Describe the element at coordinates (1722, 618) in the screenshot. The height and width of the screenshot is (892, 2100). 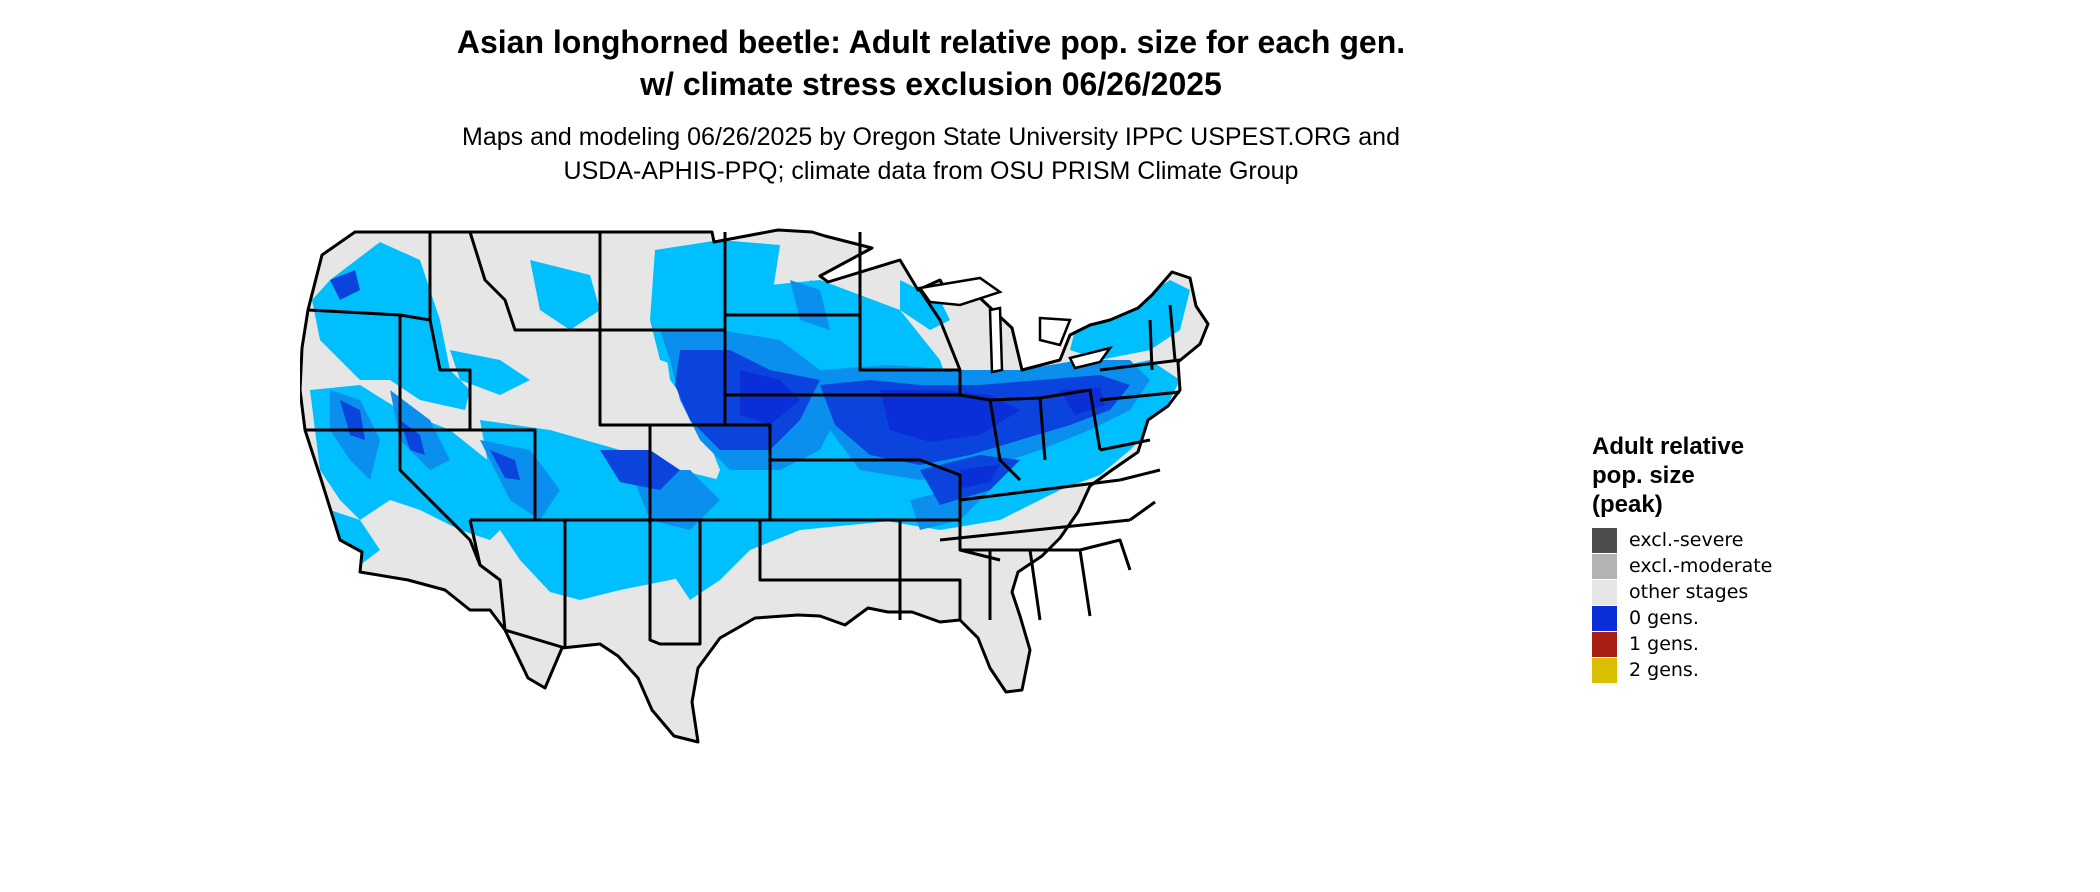
I see `legend-item: 0 gens.` at that location.